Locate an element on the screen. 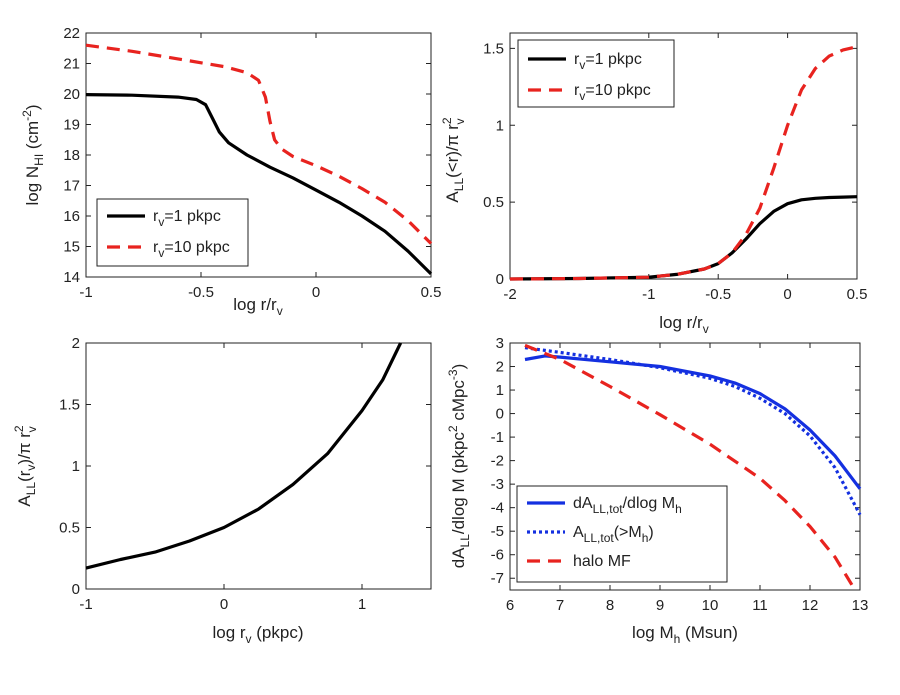 The width and height of the screenshot is (900, 695). x-tick-label: 10 is located at coordinates (710, 605).